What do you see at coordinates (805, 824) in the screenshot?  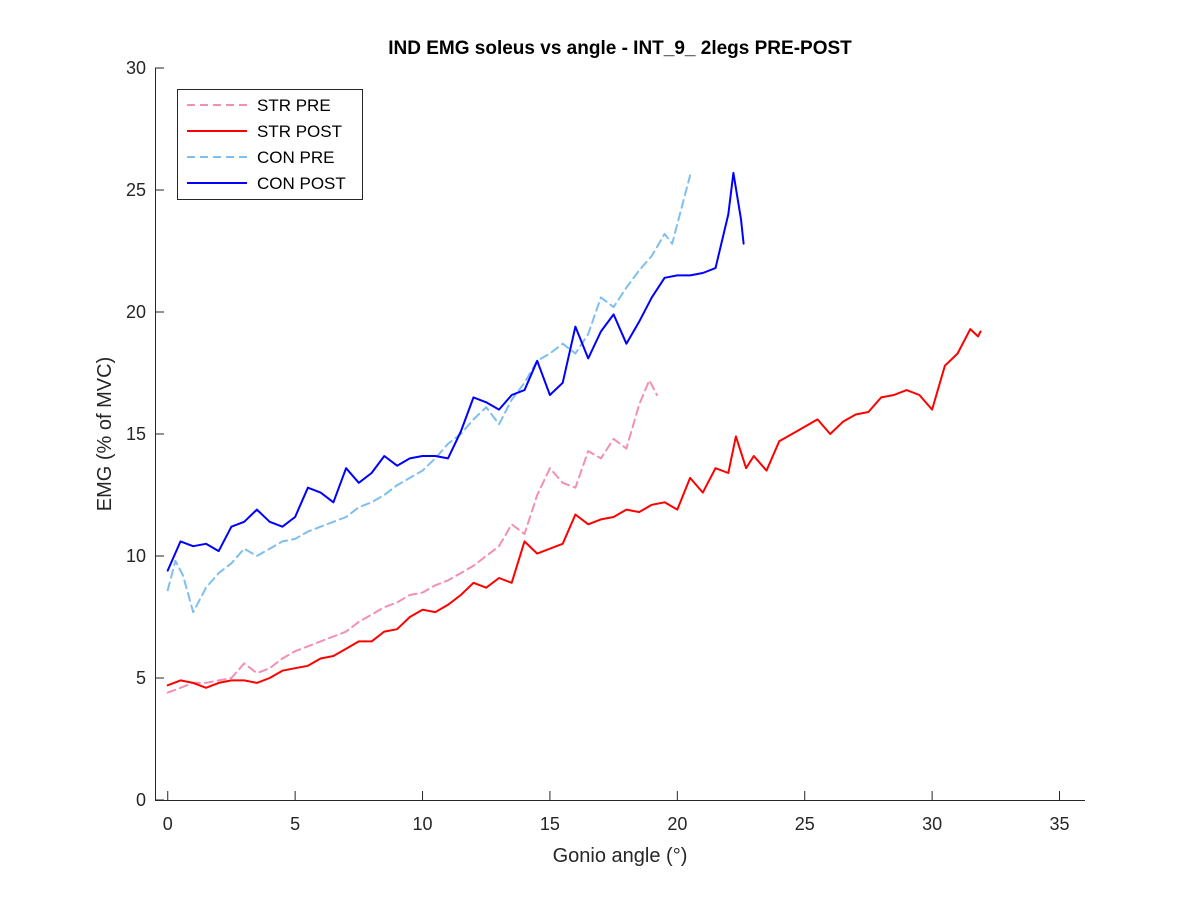 I see `x-tick-label: 25` at bounding box center [805, 824].